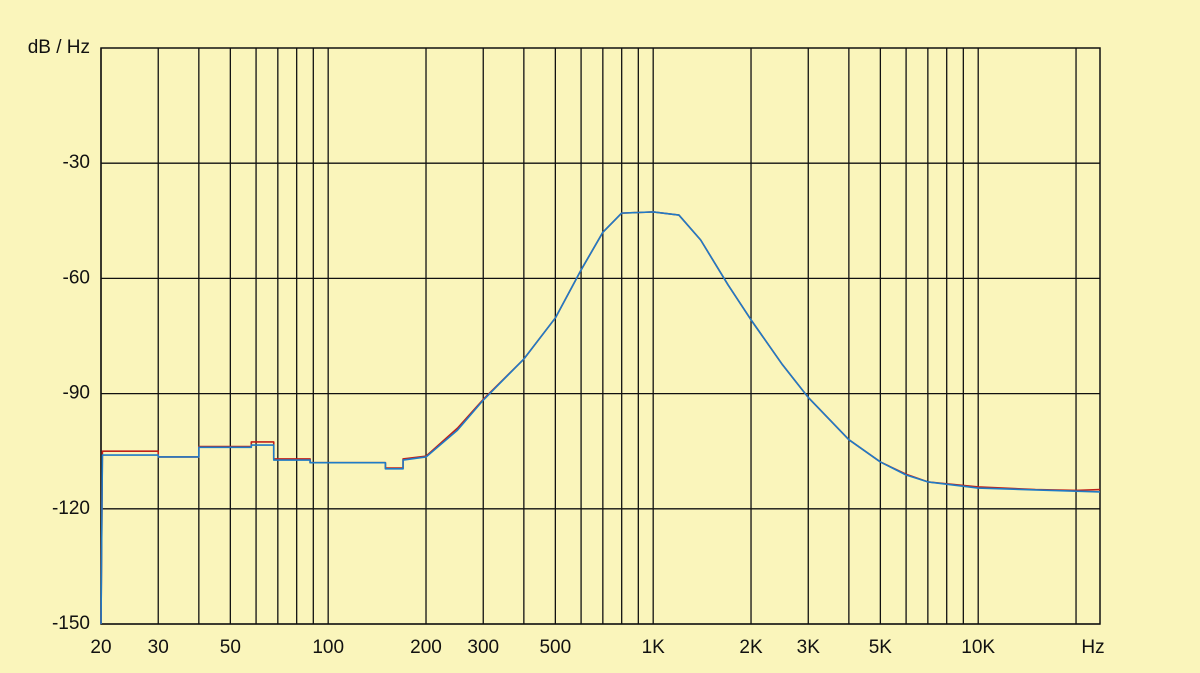 The height and width of the screenshot is (673, 1200). Describe the element at coordinates (809, 647) in the screenshot. I see `x-tick-label: 3K` at that location.